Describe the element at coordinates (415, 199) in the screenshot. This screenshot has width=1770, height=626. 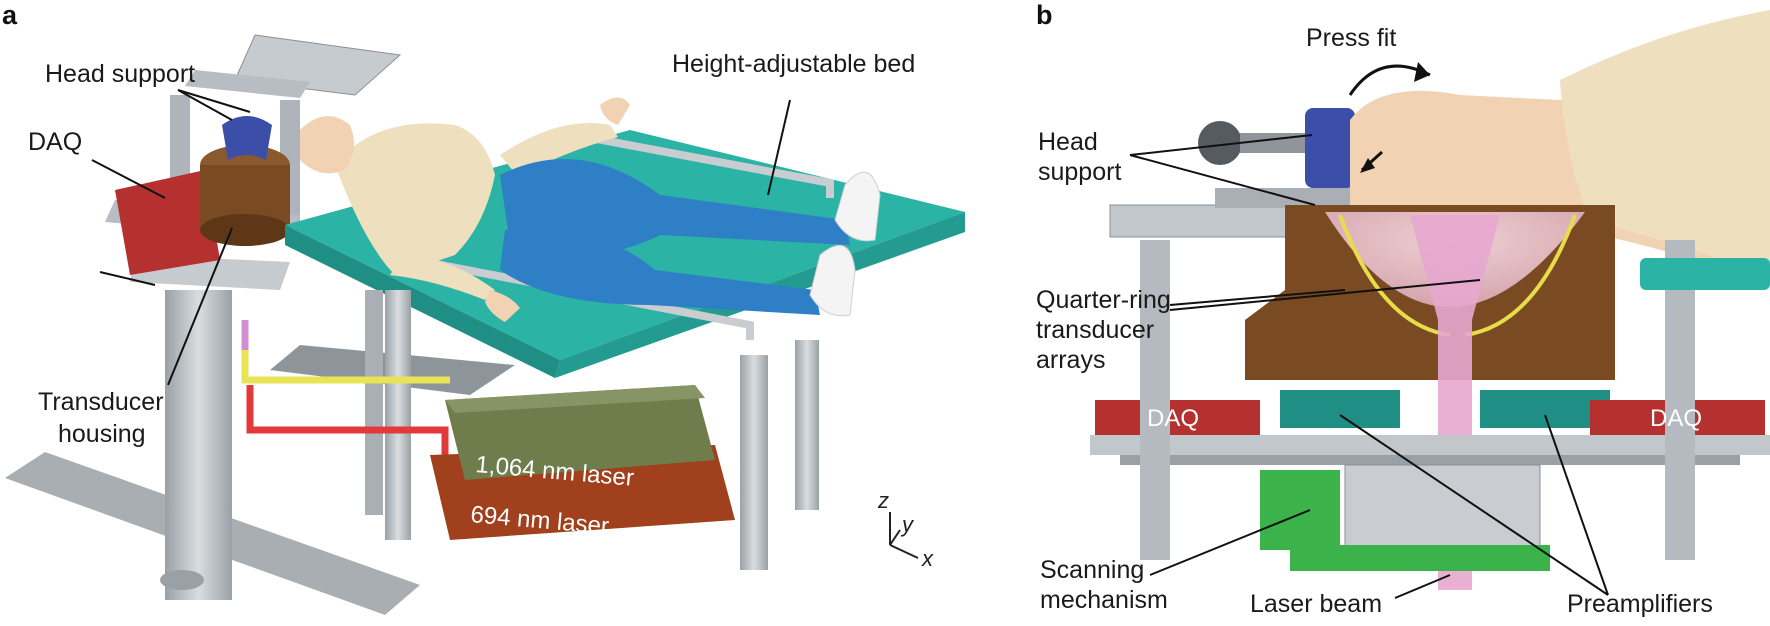
I see `torso` at that location.